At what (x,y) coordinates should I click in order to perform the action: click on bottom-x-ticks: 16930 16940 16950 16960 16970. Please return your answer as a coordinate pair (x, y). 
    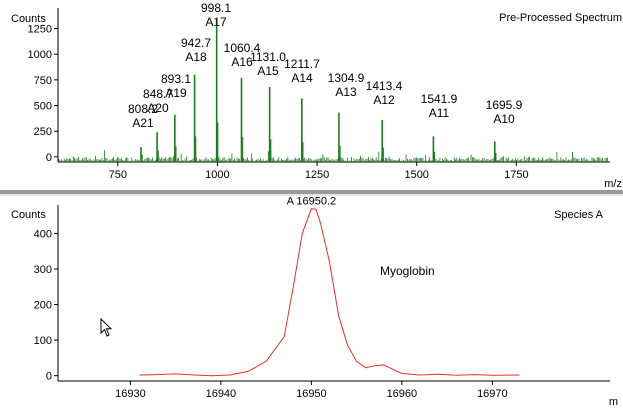
    Looking at the image, I should click on (311, 390).